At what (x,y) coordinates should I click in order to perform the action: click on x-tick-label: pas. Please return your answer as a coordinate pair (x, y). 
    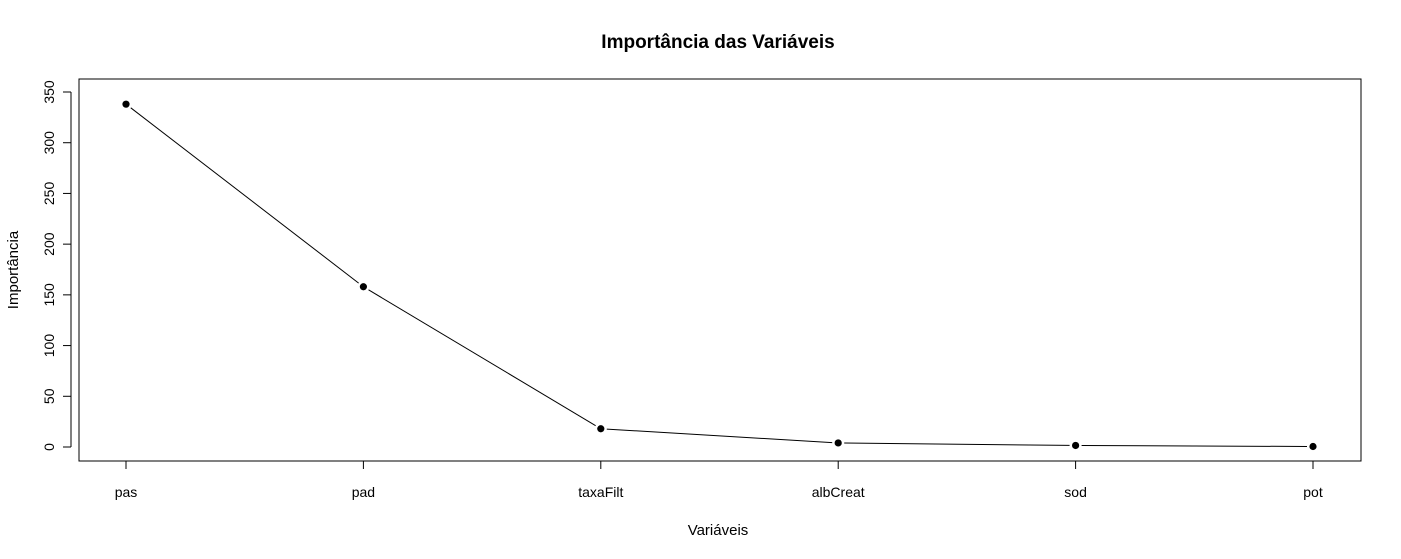
    Looking at the image, I should click on (126, 492).